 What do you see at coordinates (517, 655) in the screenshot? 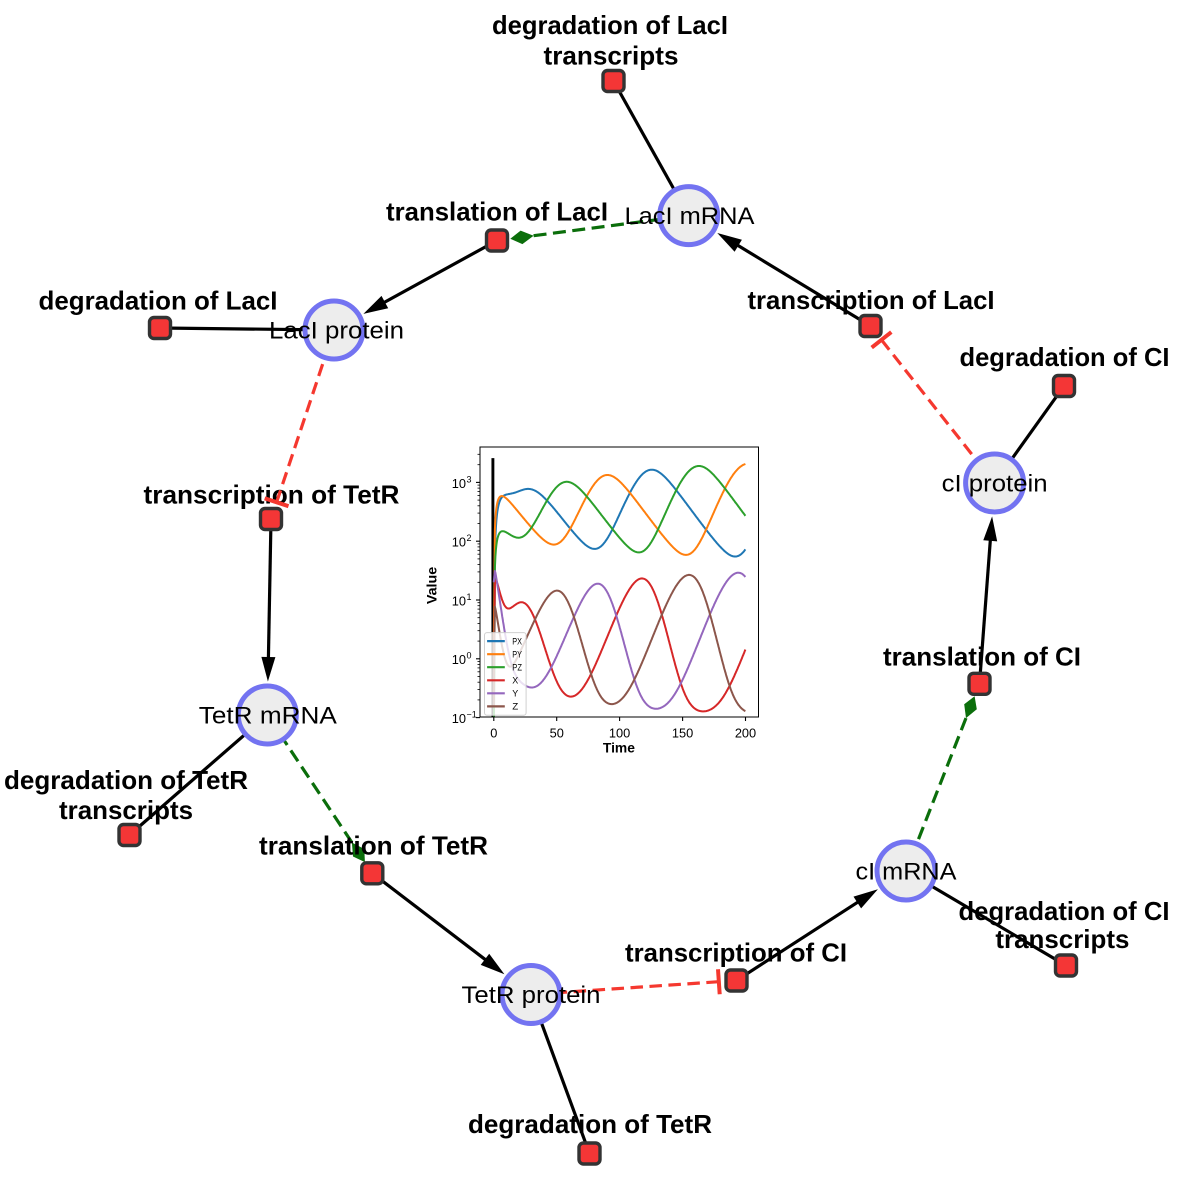
I see `svg-text: PY` at bounding box center [517, 655].